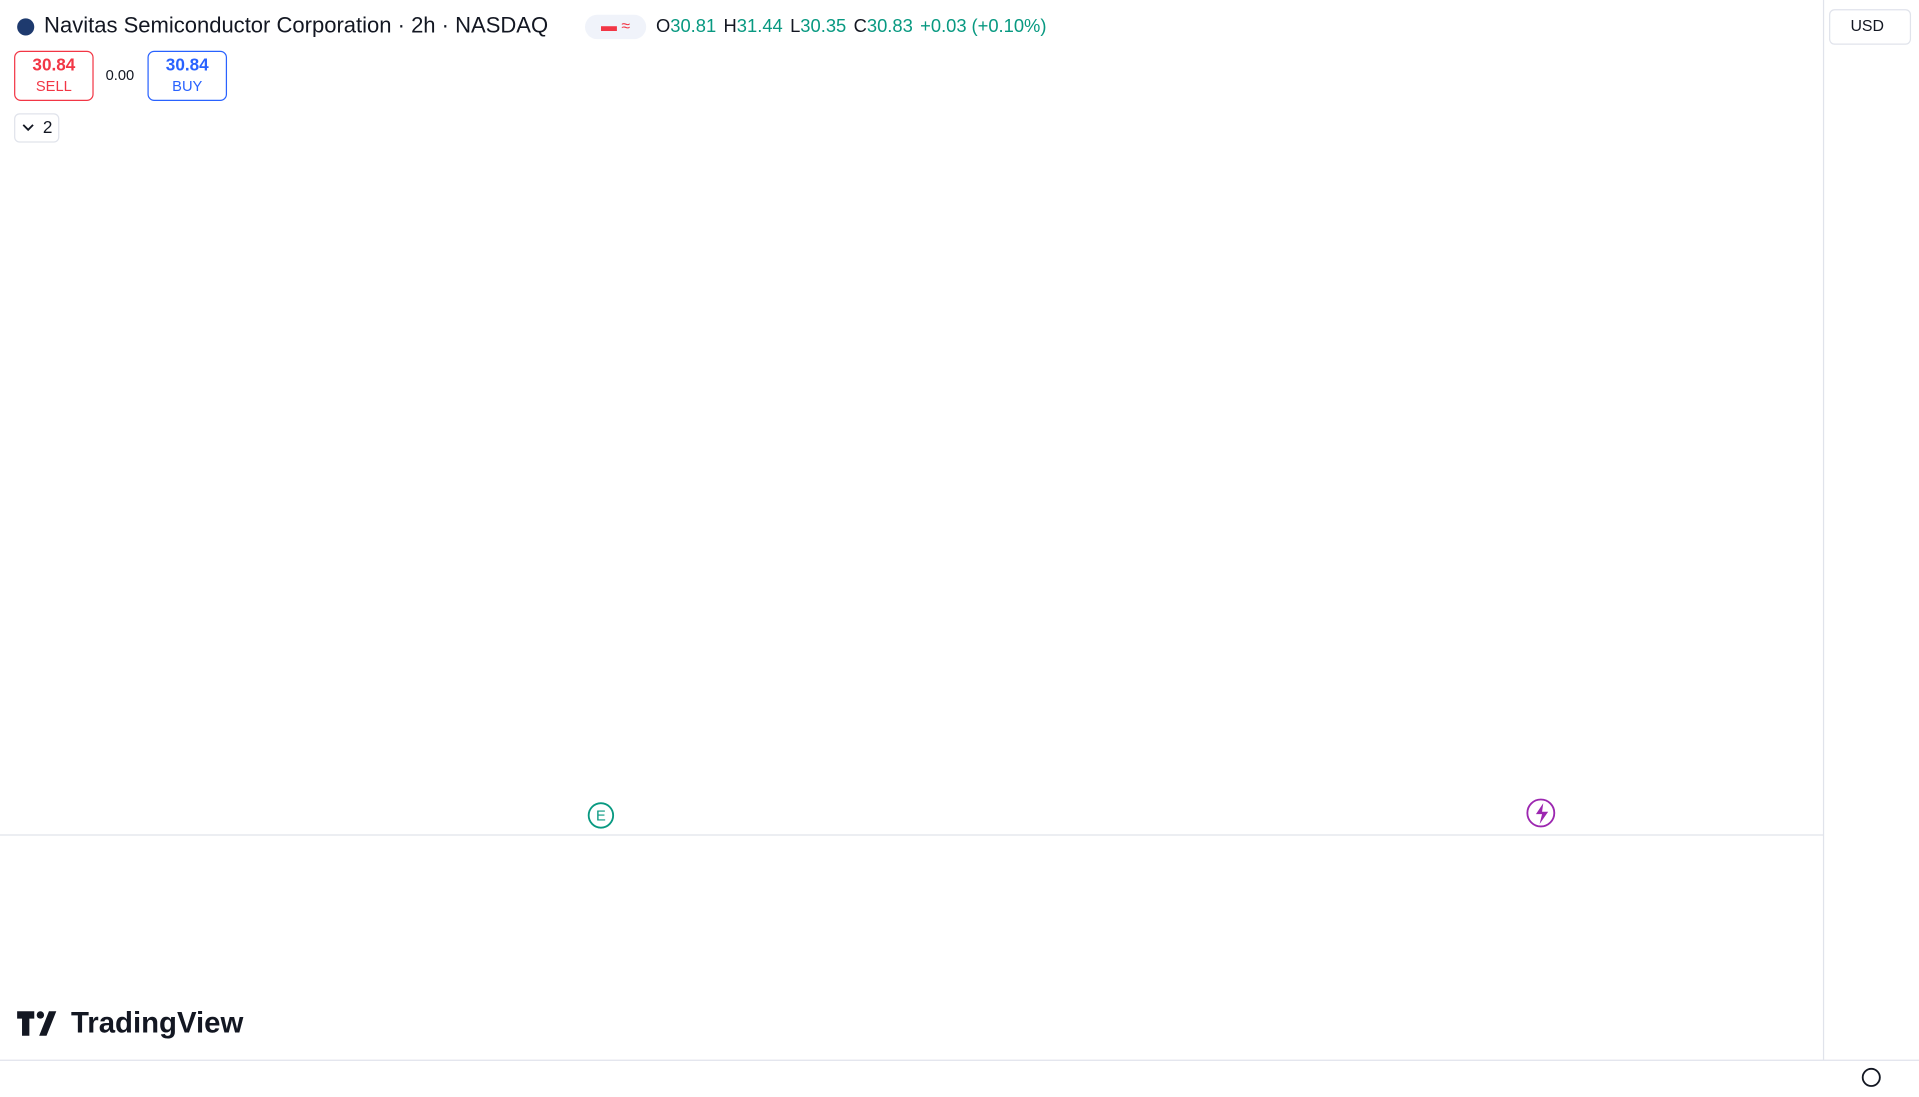 The height and width of the screenshot is (1097, 1919). I want to click on status-pill, so click(616, 27).